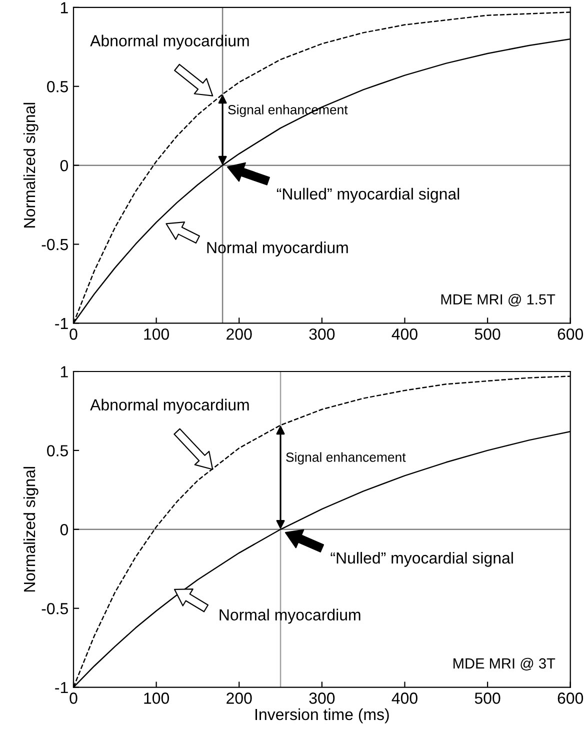 This screenshot has width=588, height=743. I want to click on annotation: Signal enhancement, so click(346, 458).